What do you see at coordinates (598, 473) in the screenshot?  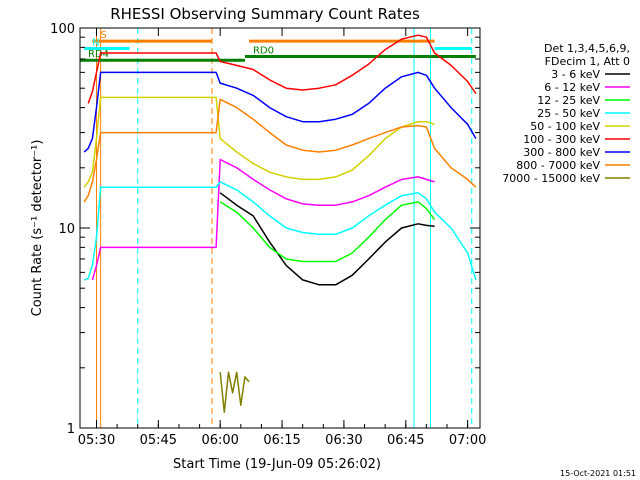 I see `timestamp: 15-Oct-2021 01:51` at bounding box center [598, 473].